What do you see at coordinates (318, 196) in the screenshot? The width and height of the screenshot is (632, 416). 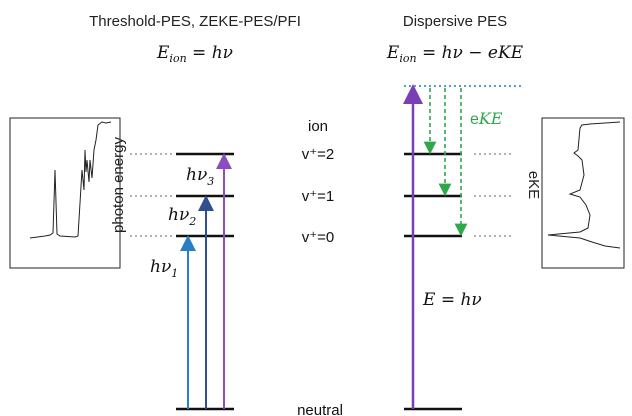 I see `label-v1: v⁺=1` at bounding box center [318, 196].